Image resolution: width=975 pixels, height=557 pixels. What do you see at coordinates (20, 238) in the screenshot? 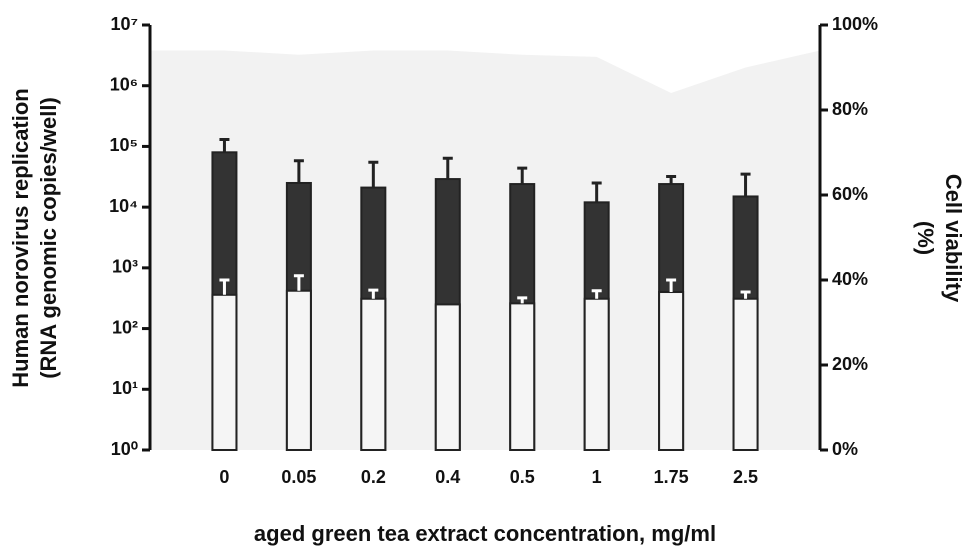
I see `y-axis-title: Human norovirus replication` at bounding box center [20, 238].